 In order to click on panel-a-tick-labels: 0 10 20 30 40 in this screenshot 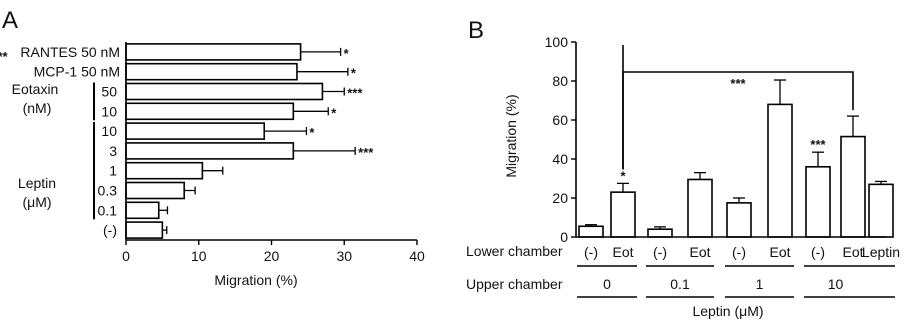, I will do `click(273, 252)`.